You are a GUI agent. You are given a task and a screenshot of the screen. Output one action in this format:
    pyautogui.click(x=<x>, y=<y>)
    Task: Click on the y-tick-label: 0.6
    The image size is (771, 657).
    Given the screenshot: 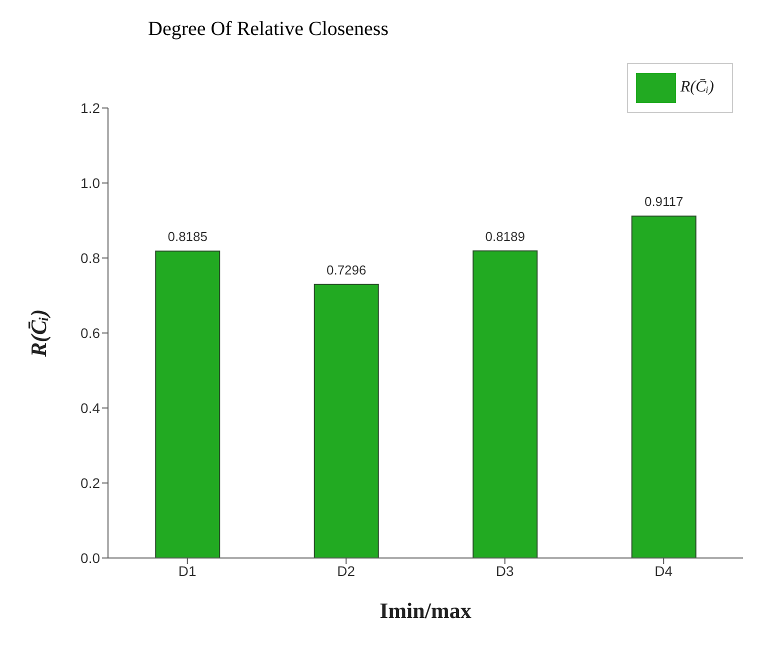 What is the action you would take?
    pyautogui.click(x=90, y=332)
    